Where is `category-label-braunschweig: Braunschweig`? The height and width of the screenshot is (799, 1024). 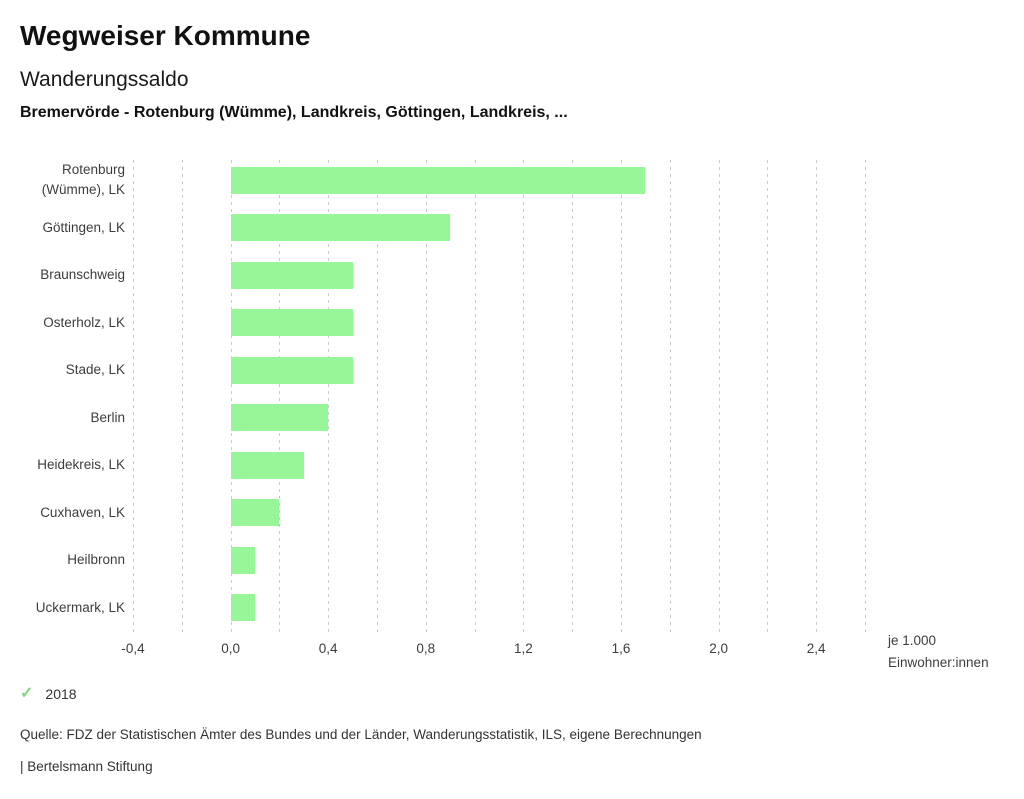
category-label-braunschweig: Braunschweig is located at coordinates (82, 274).